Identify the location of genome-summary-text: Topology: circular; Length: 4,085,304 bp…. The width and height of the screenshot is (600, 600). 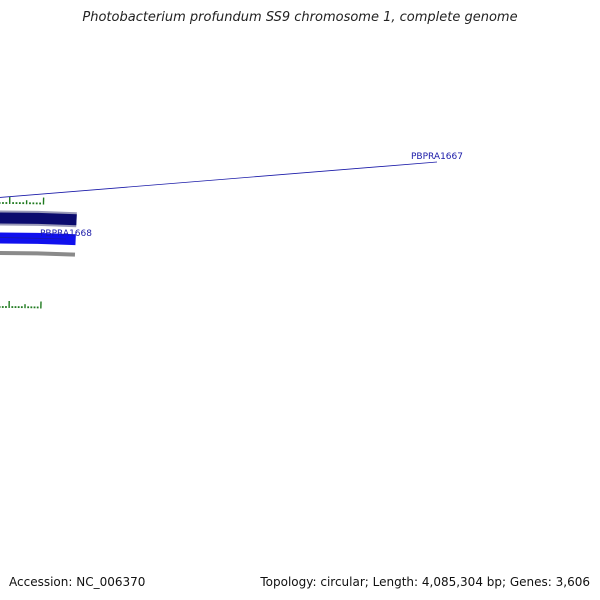
(425, 582).